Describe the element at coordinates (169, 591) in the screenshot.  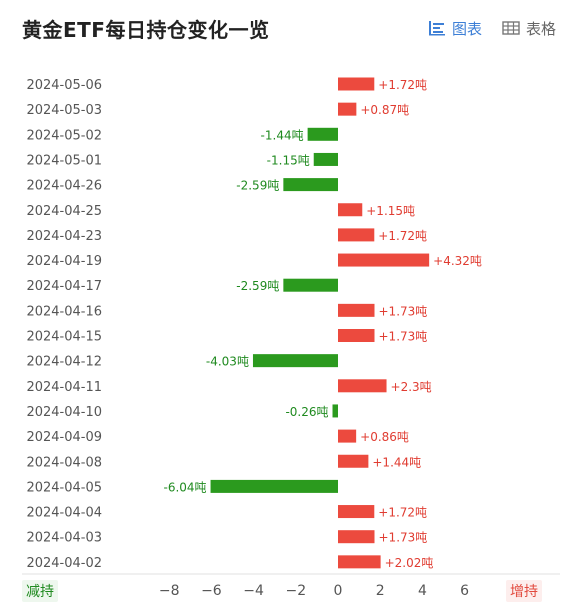
I see `x-tick-label: −8` at that location.